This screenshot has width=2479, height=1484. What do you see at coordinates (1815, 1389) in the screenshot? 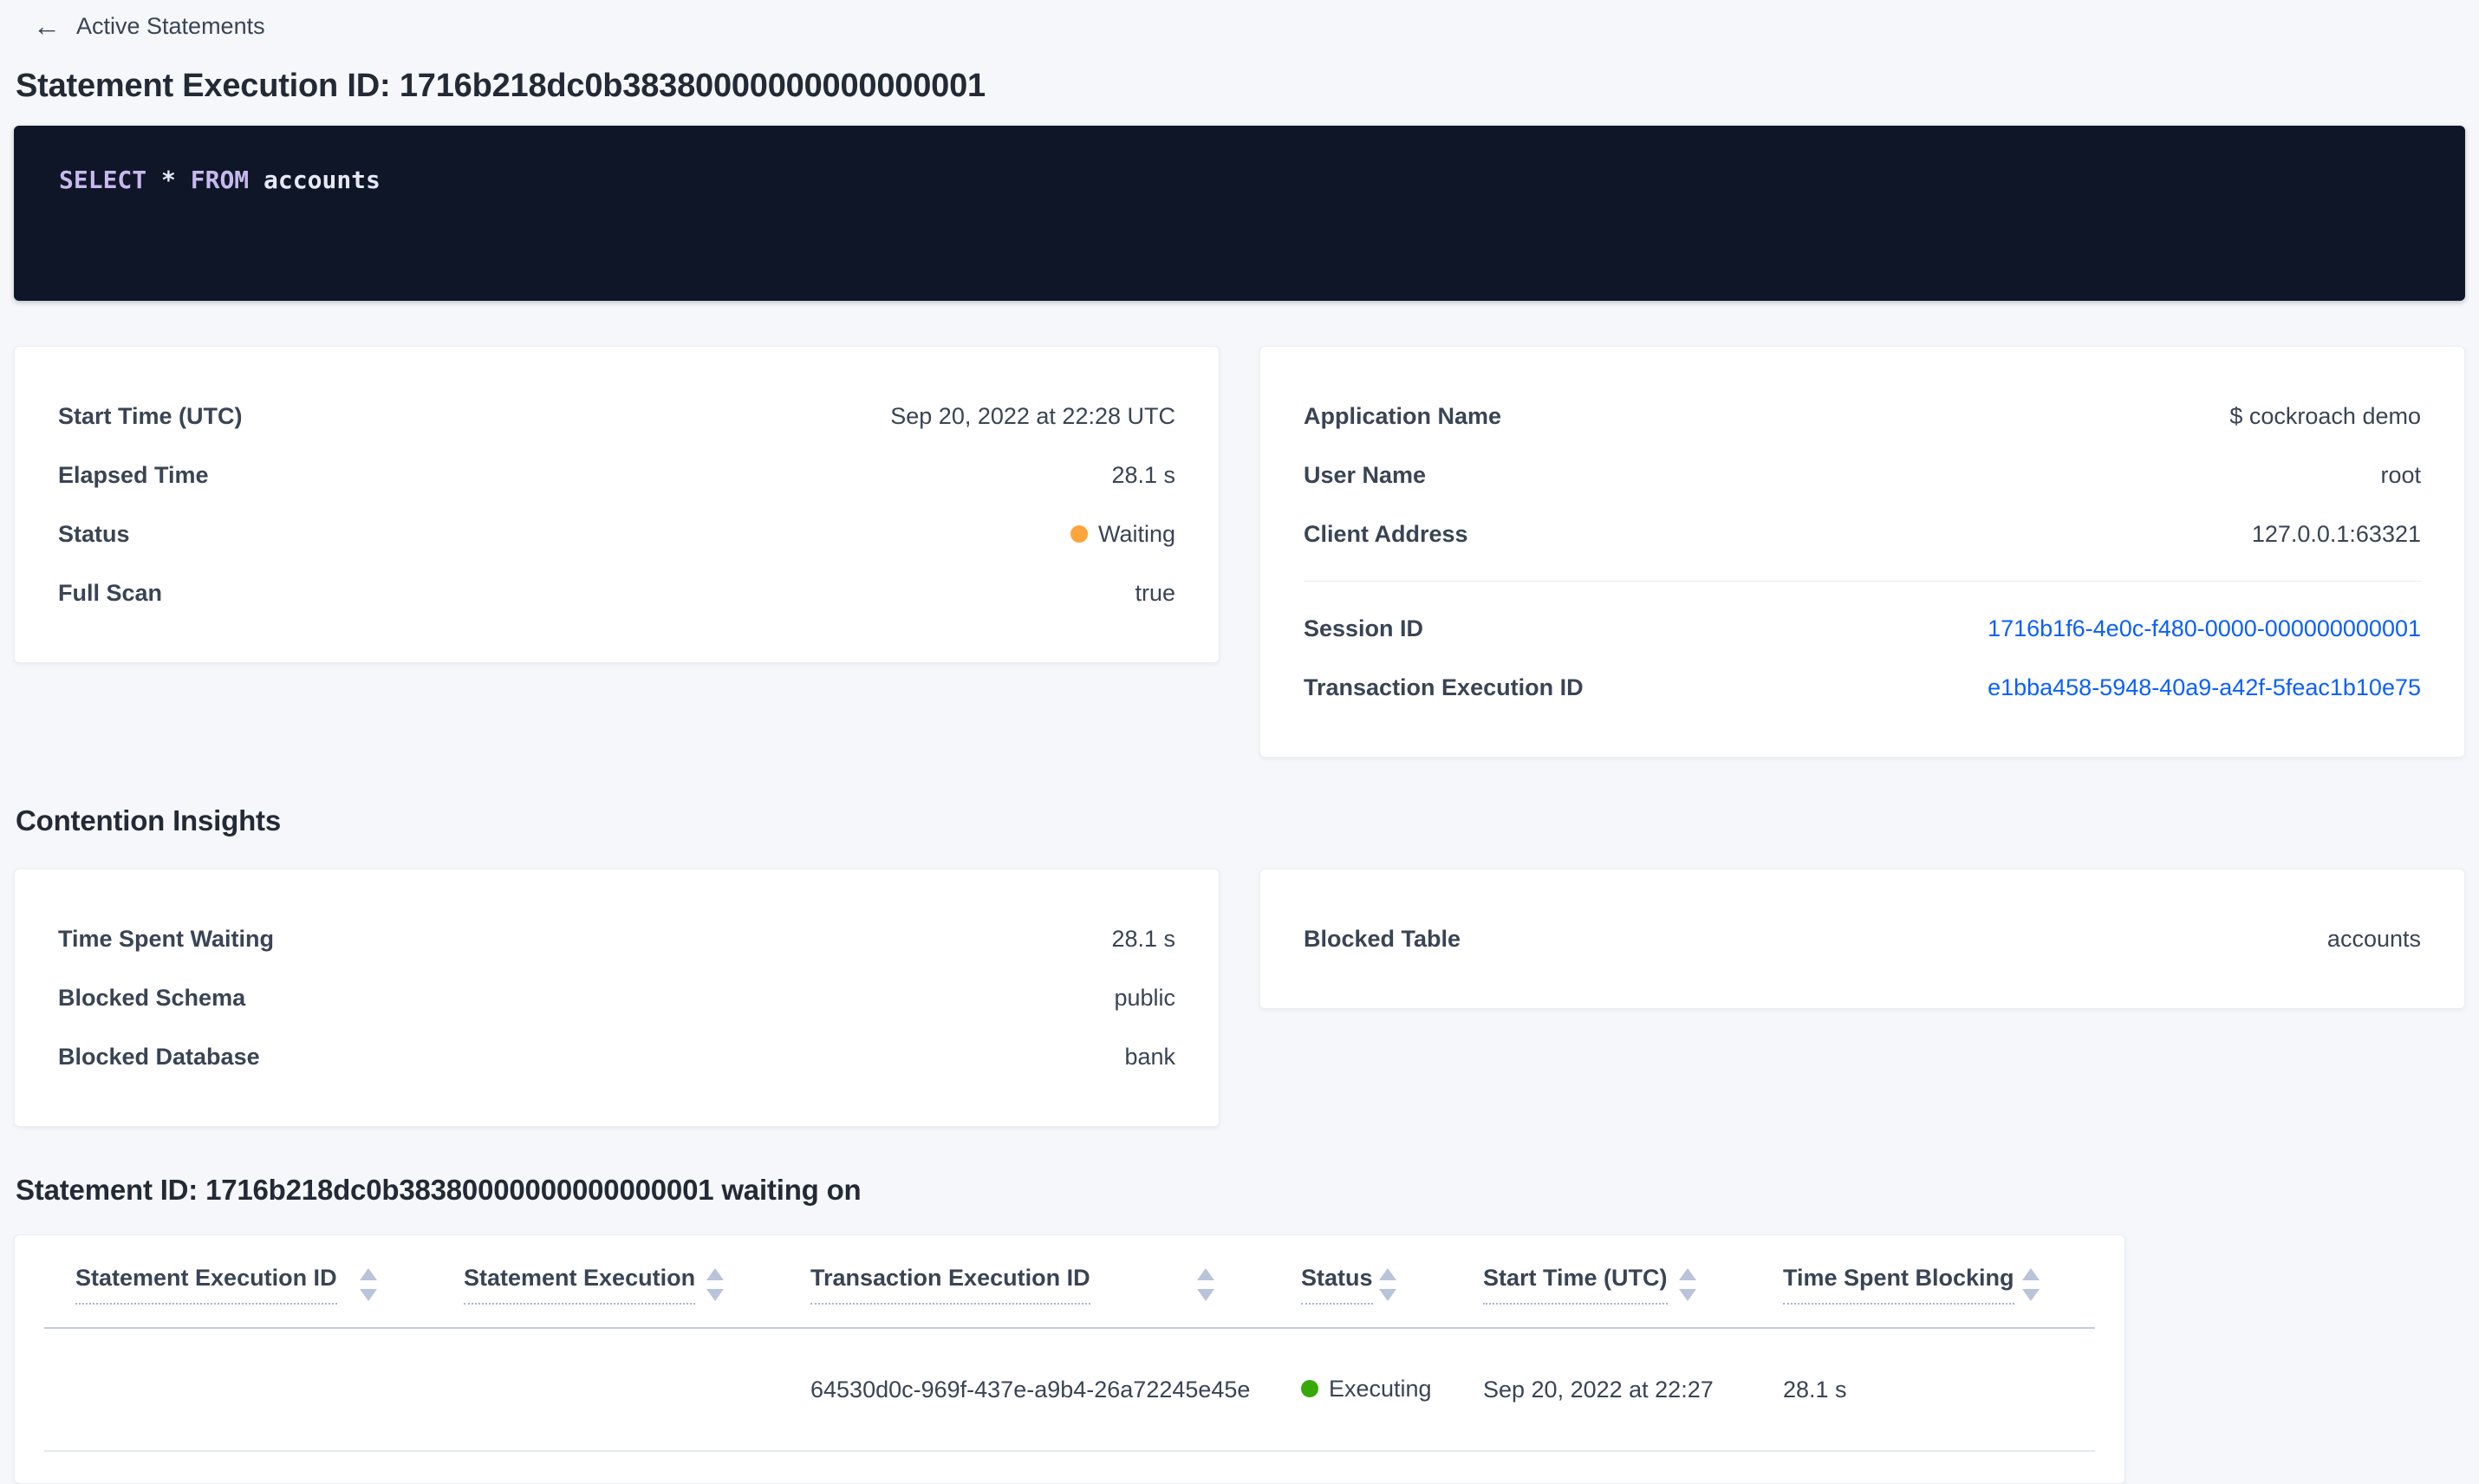
I see `cell-time-spent-blocking: 28.1 s` at bounding box center [1815, 1389].